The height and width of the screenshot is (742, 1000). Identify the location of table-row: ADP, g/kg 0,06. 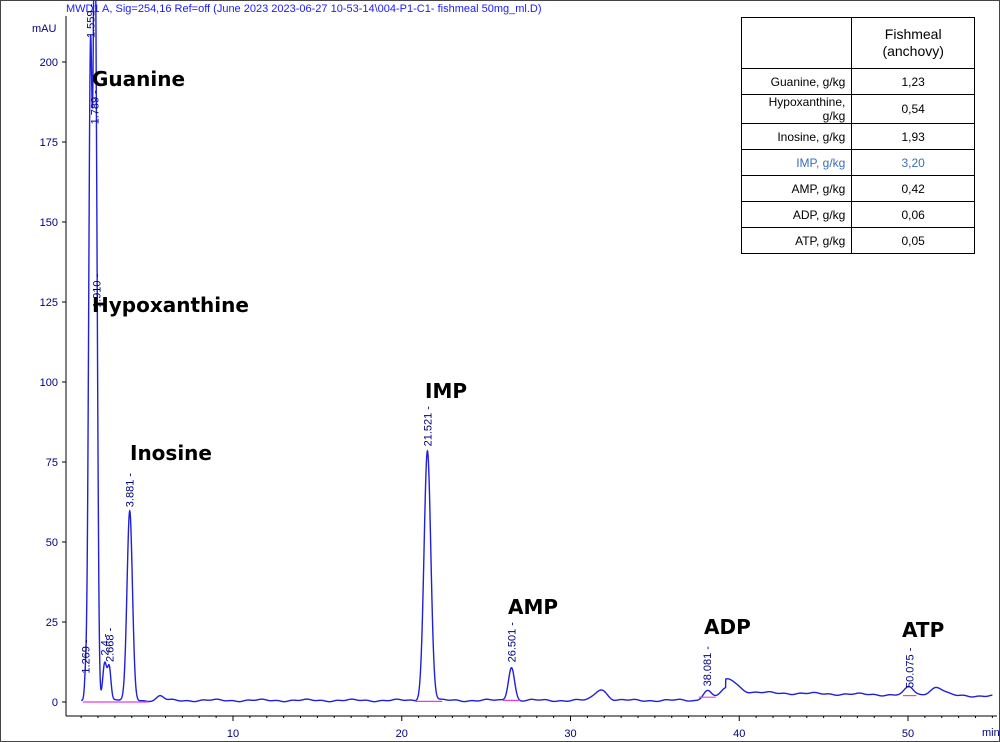
(857, 214).